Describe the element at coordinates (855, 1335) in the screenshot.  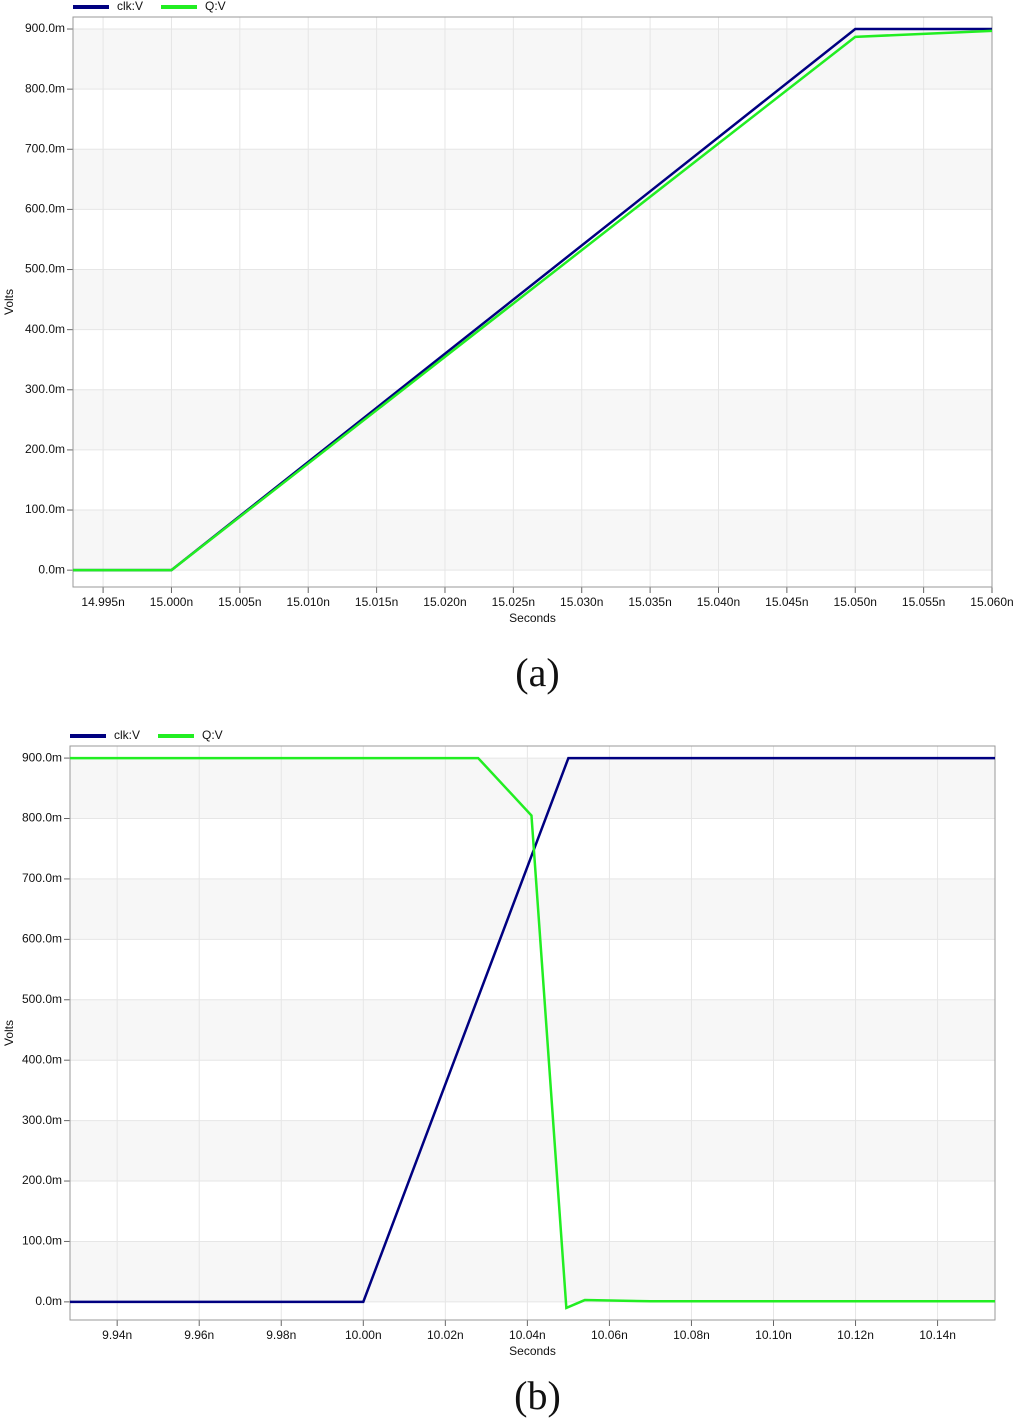
I see `x-tick-label: 10.12n` at that location.